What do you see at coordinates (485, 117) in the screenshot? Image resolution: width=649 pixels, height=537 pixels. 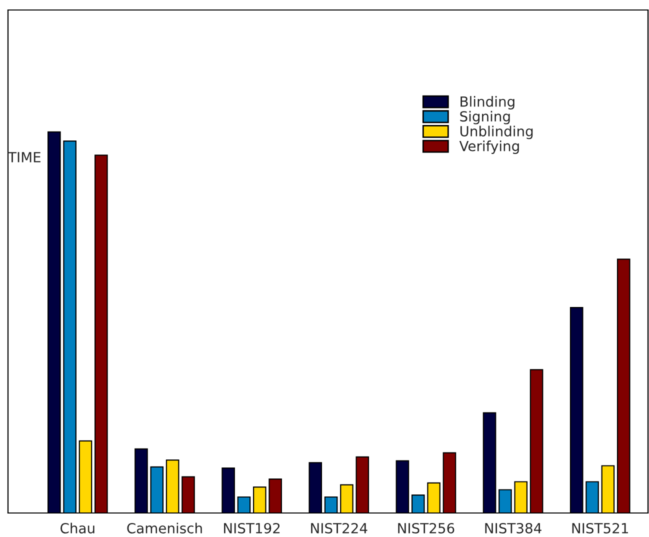 I see `legend-label: Signing` at bounding box center [485, 117].